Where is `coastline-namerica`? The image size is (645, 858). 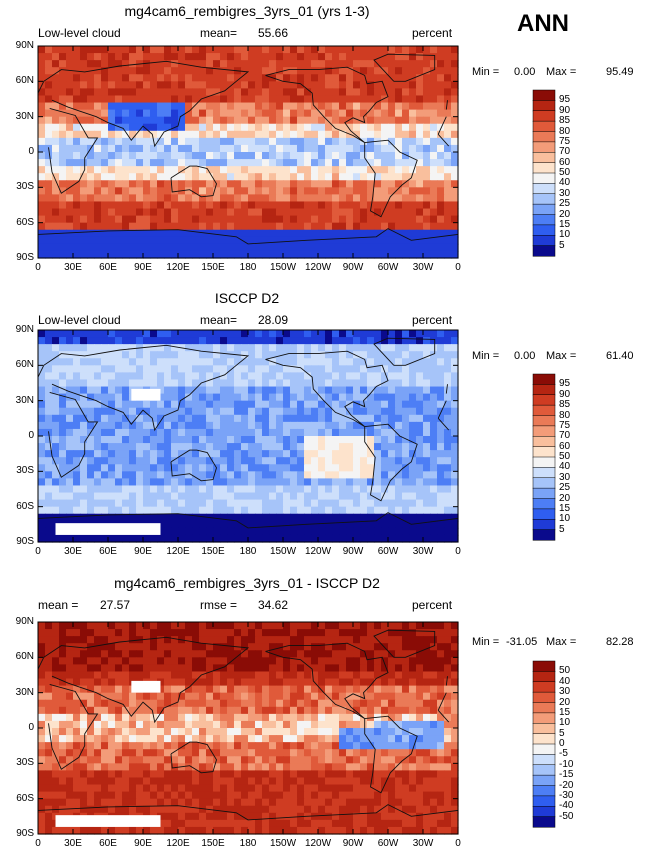
coastline-namerica is located at coordinates (327, 104).